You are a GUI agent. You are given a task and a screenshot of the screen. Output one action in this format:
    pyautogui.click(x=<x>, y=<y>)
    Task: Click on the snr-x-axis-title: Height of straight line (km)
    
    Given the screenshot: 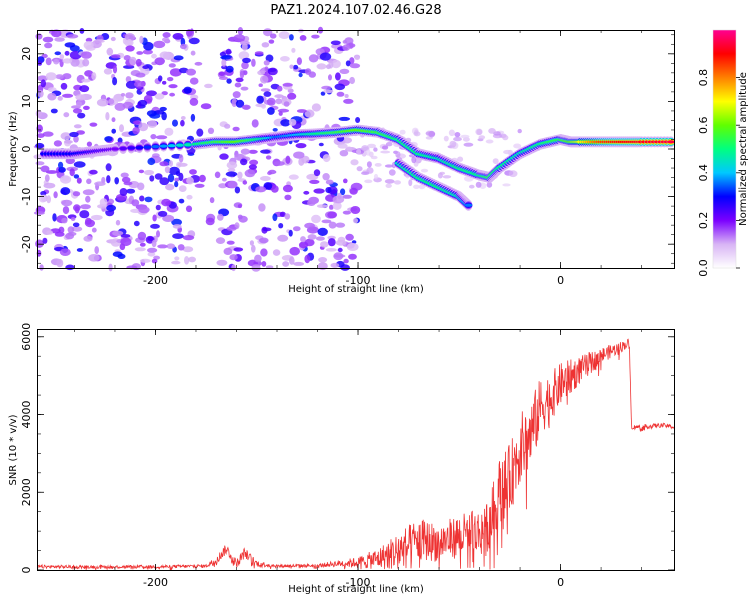 What is the action you would take?
    pyautogui.click(x=356, y=589)
    